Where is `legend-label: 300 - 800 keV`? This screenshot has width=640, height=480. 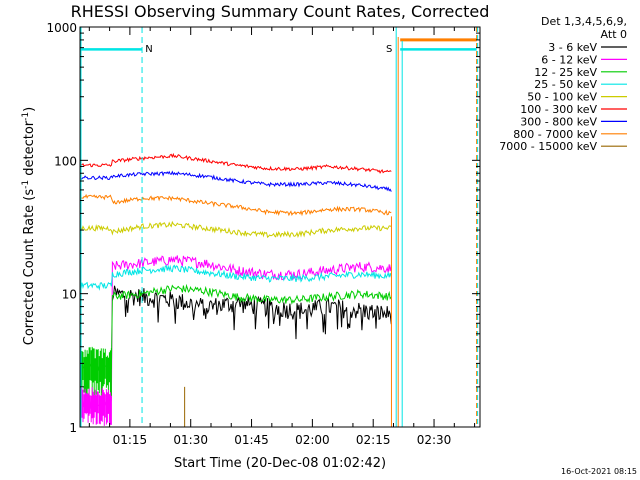 legend-label: 300 - 800 keV is located at coordinates (558, 121).